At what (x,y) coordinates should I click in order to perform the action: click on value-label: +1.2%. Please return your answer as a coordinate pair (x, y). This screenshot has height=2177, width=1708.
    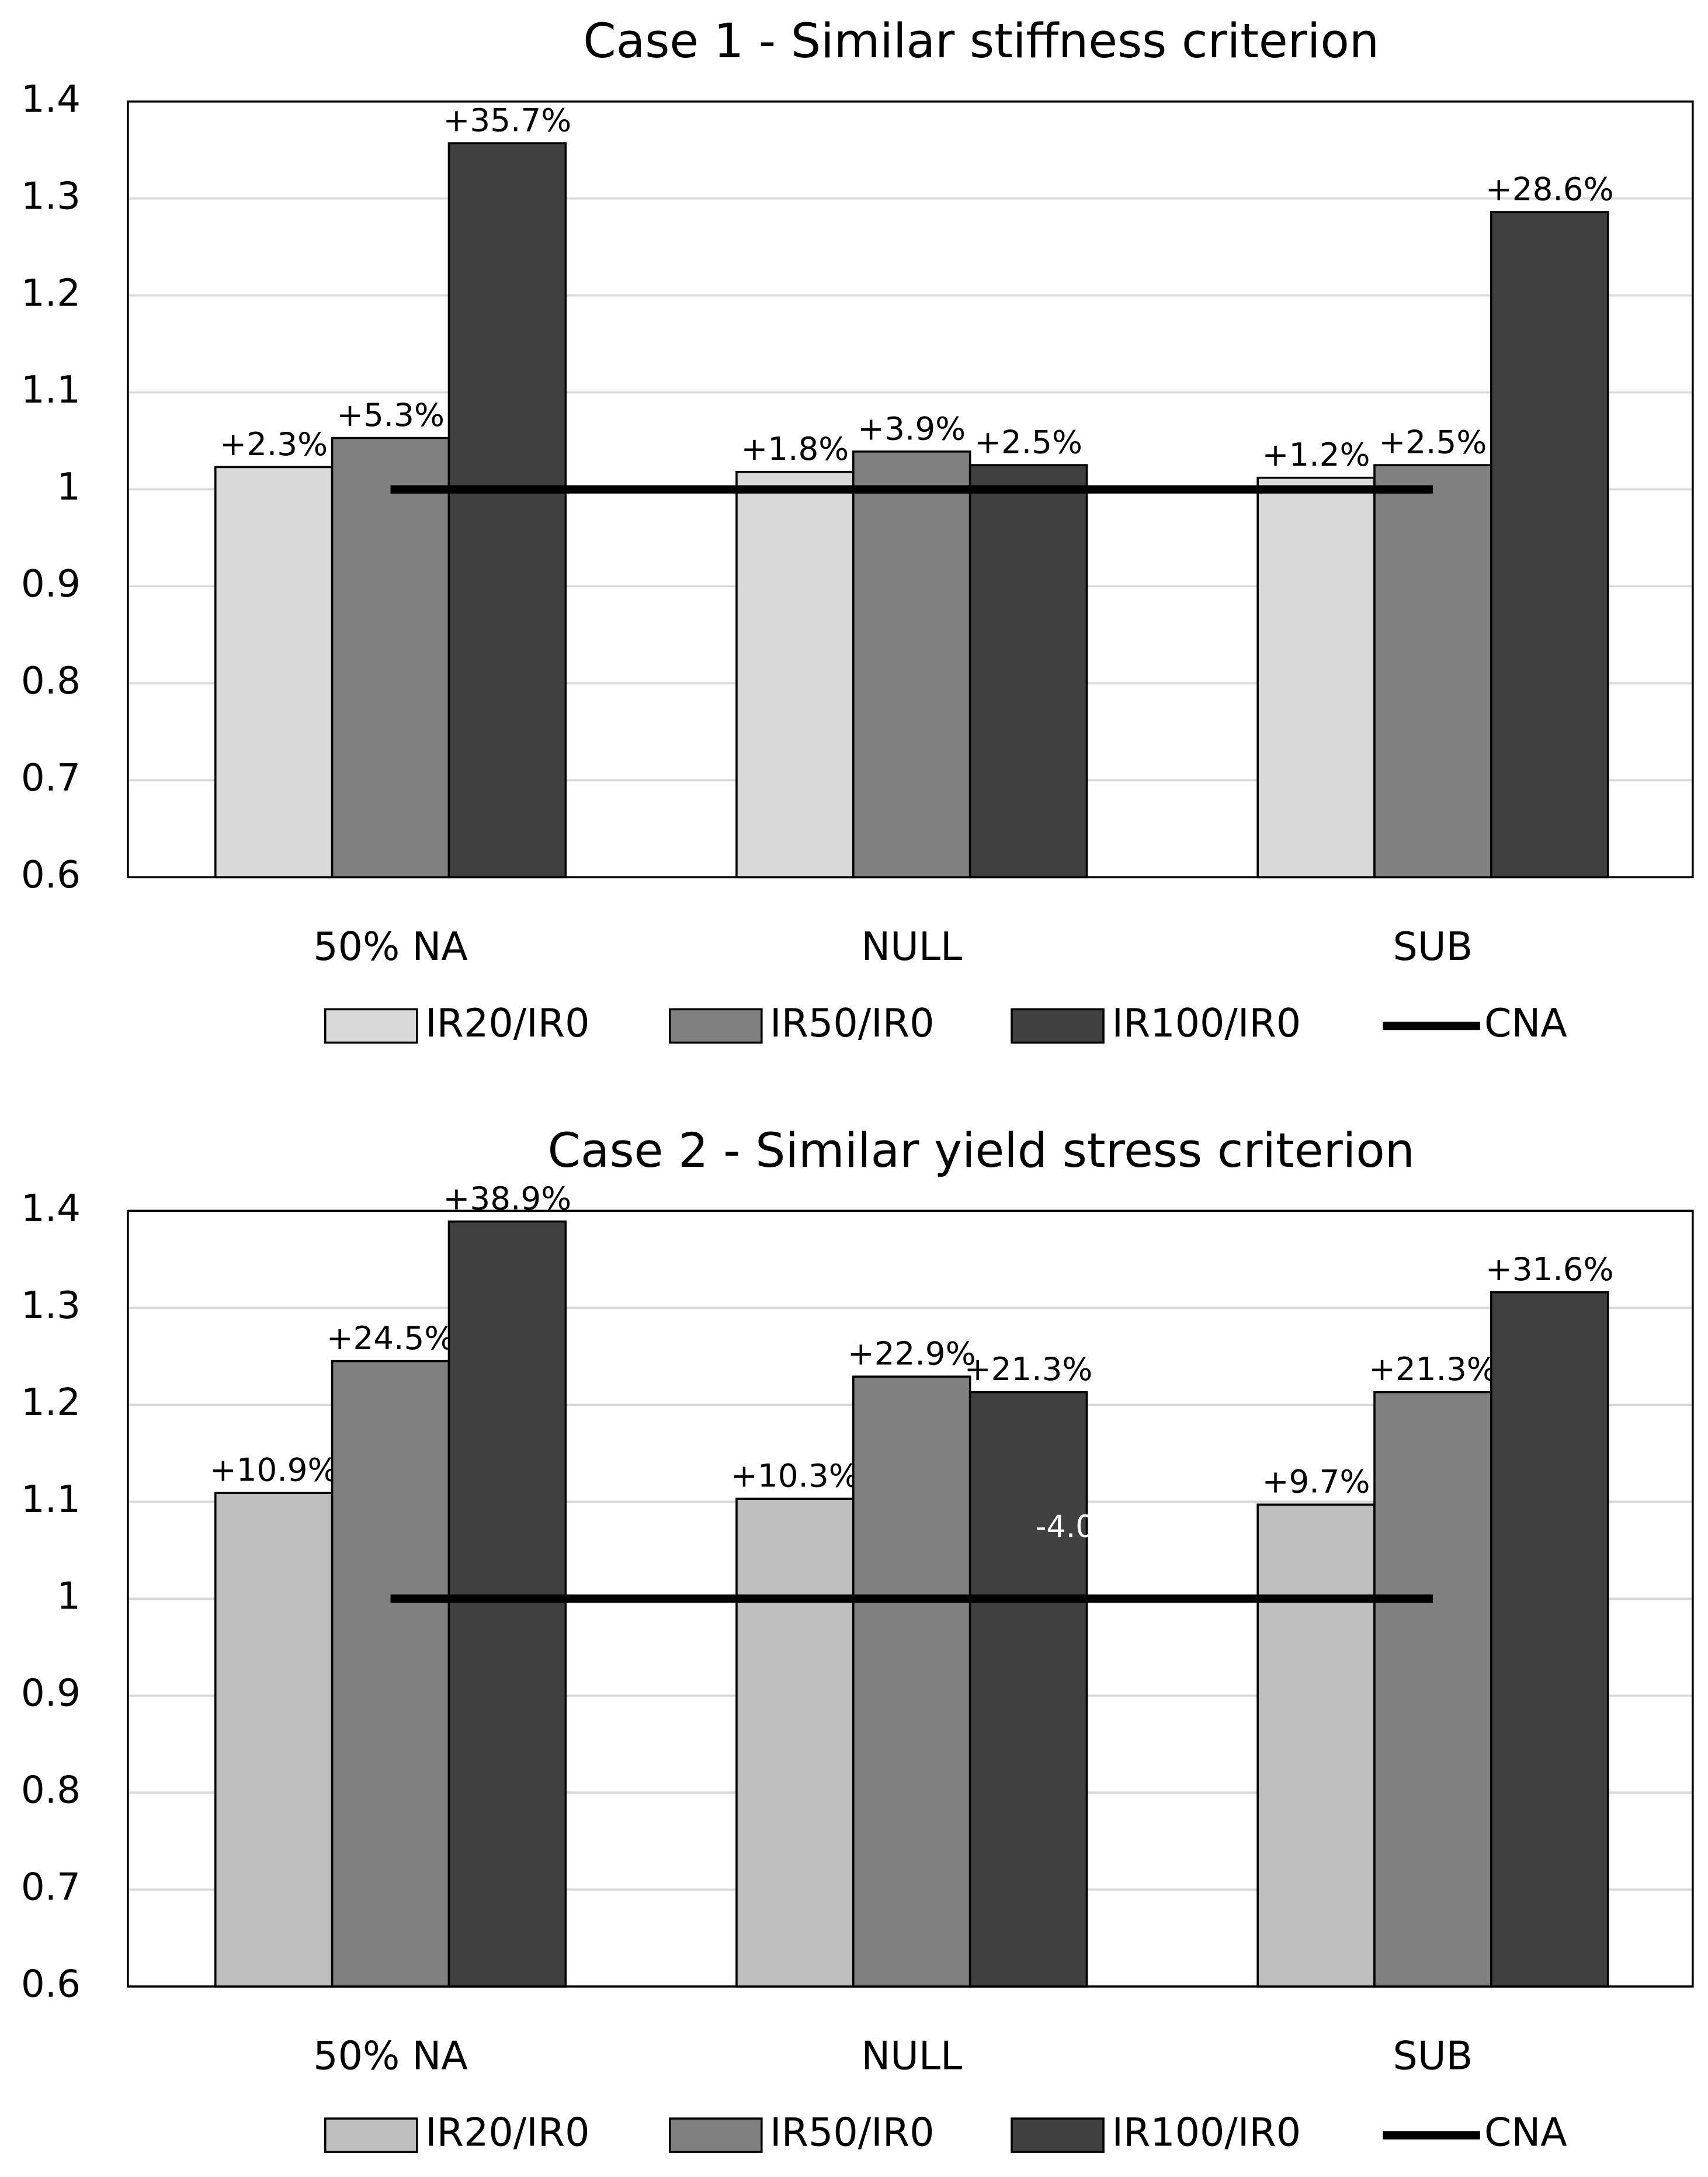
    Looking at the image, I should click on (1316, 455).